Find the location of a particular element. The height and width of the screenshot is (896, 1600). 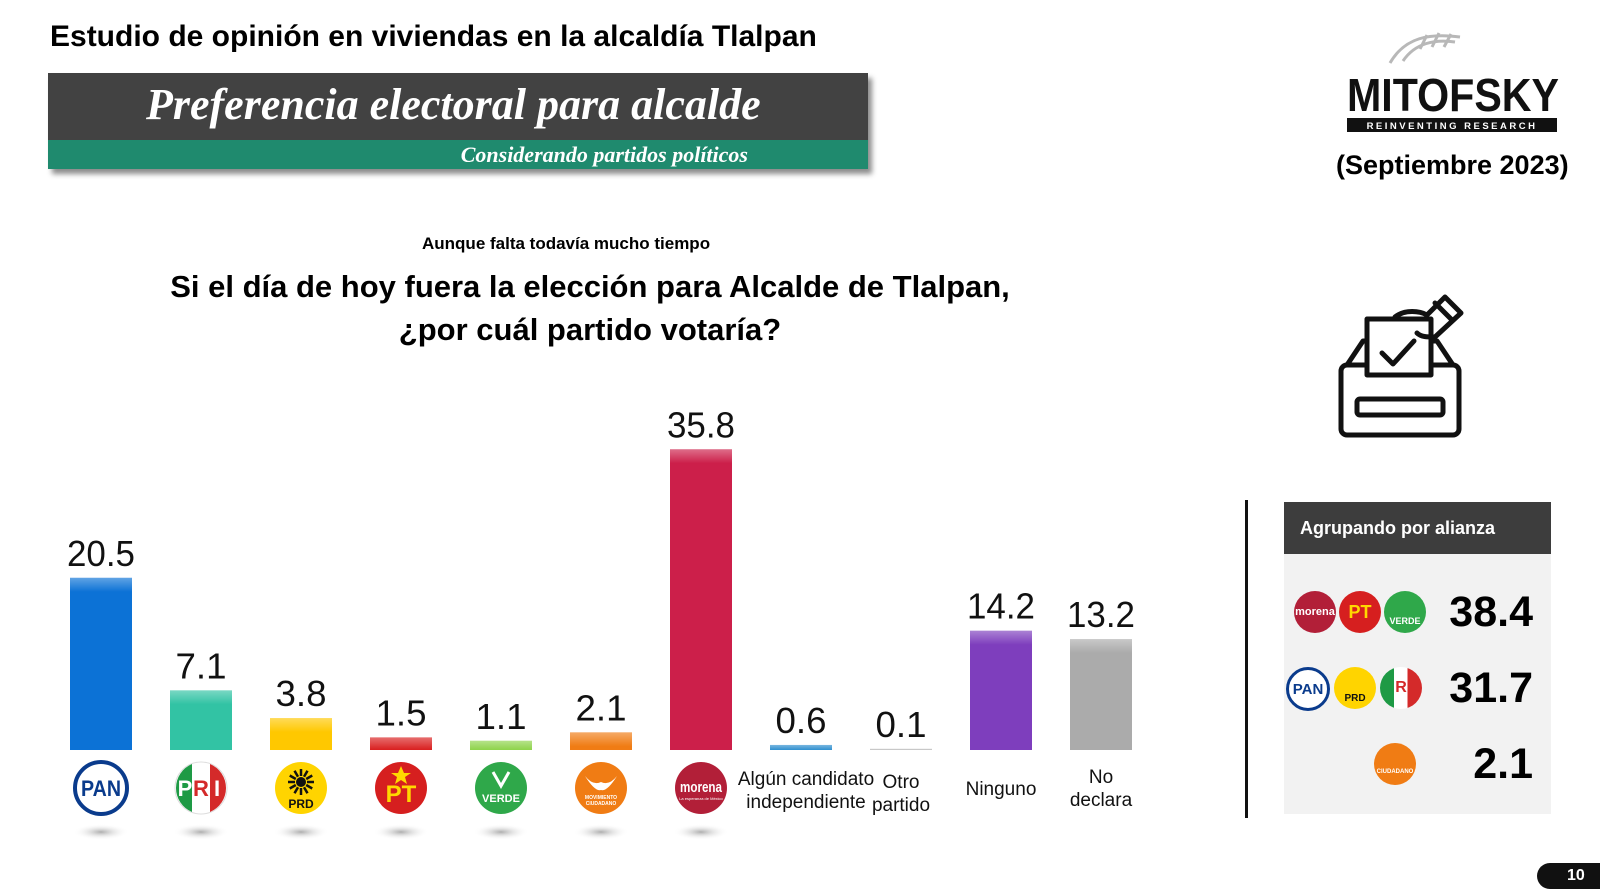

banner-top-bar: Preferencia electoral para alcalde is located at coordinates (458, 106).